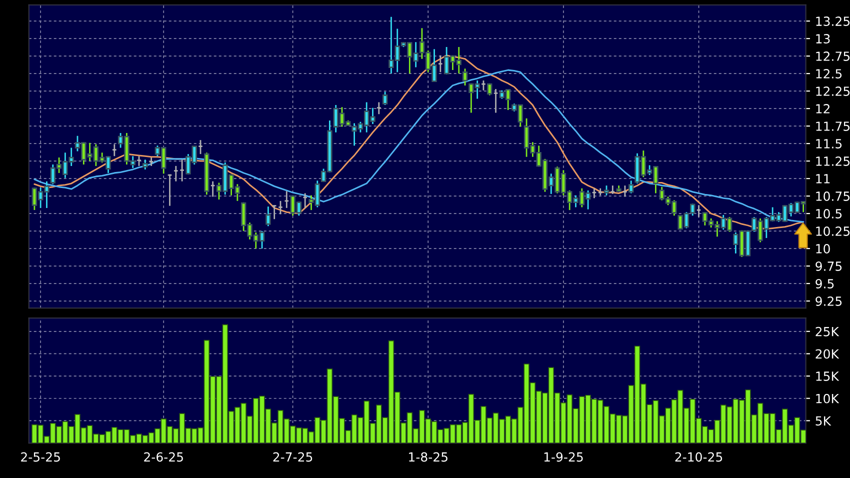 This screenshot has height=478, width=850. I want to click on y-tick-label: 10.5, so click(829, 213).